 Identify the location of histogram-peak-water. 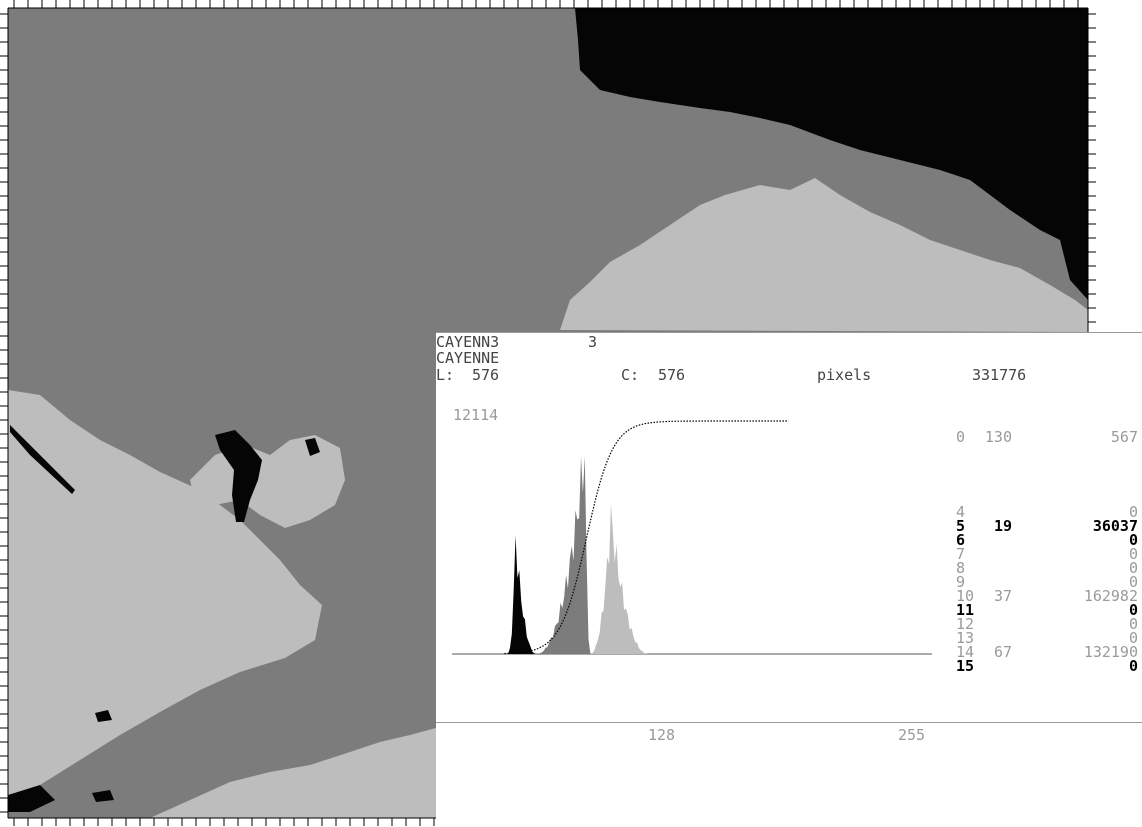
(563, 555).